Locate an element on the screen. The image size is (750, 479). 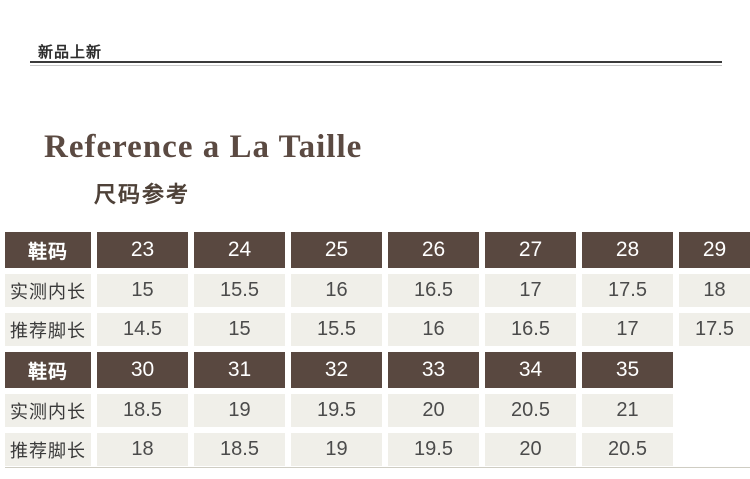
inner-length-cell: 20 is located at coordinates (433, 410).